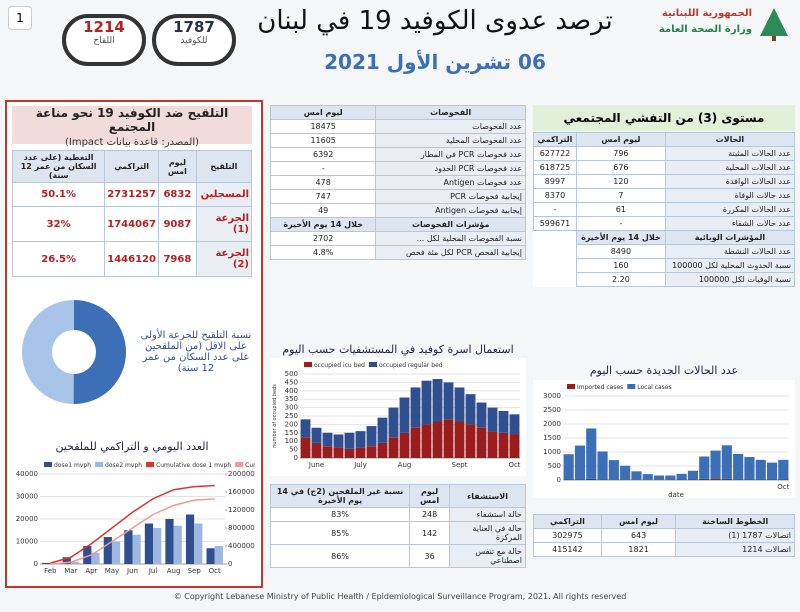 This screenshot has height=612, width=800. Describe the element at coordinates (735, 521) in the screenshot. I see `header-cell: الخطوط الساخنة` at that location.